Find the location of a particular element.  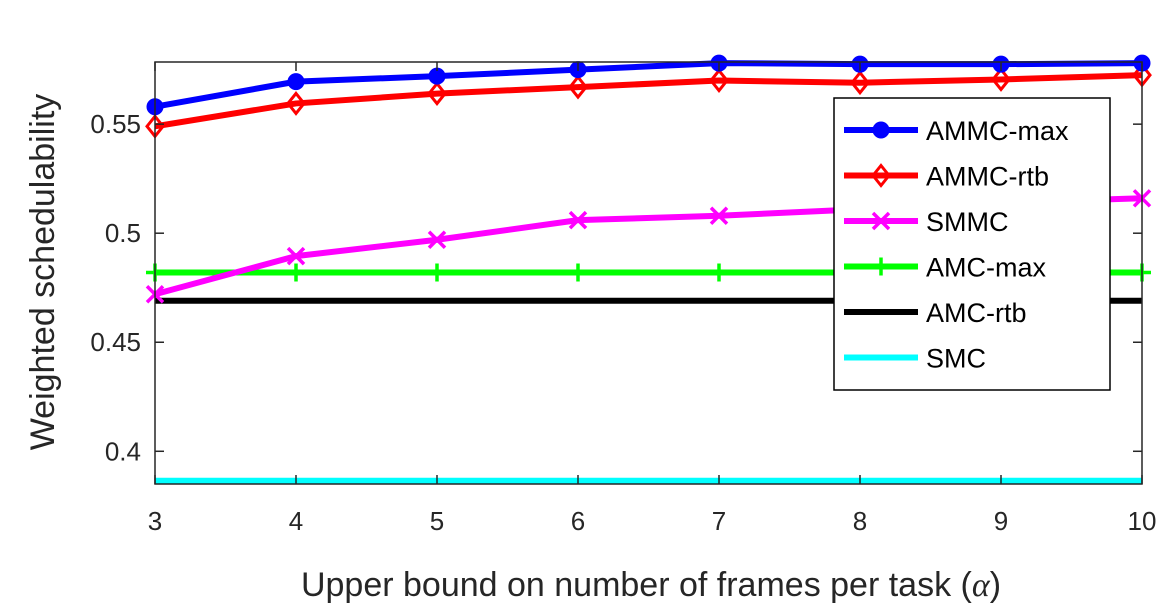

legend-label: AMC-max is located at coordinates (986, 268).